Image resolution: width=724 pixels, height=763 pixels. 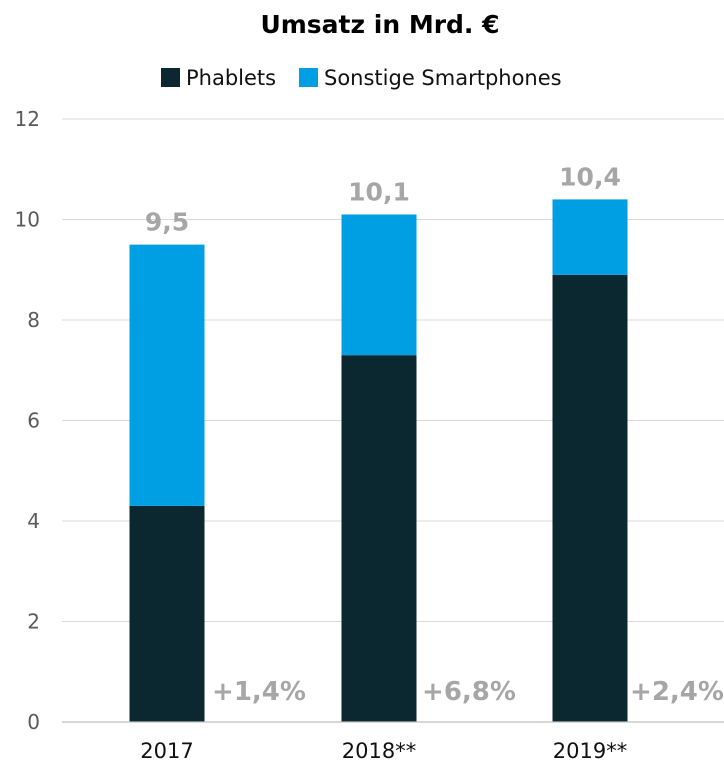 What do you see at coordinates (166, 751) in the screenshot?
I see `x-tick-label: 2017` at bounding box center [166, 751].